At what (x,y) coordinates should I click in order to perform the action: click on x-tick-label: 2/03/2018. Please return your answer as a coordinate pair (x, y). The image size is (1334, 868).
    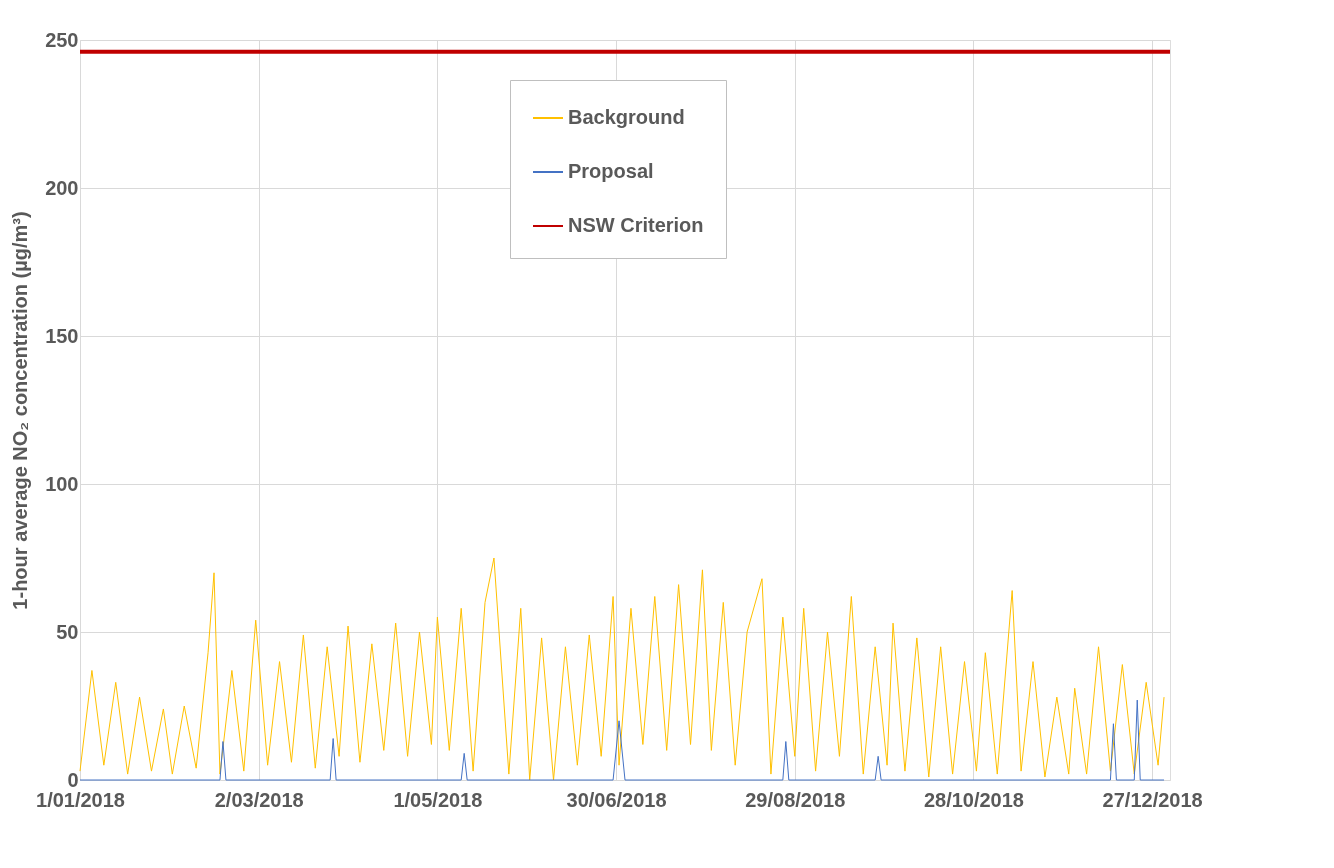
    Looking at the image, I should click on (259, 799).